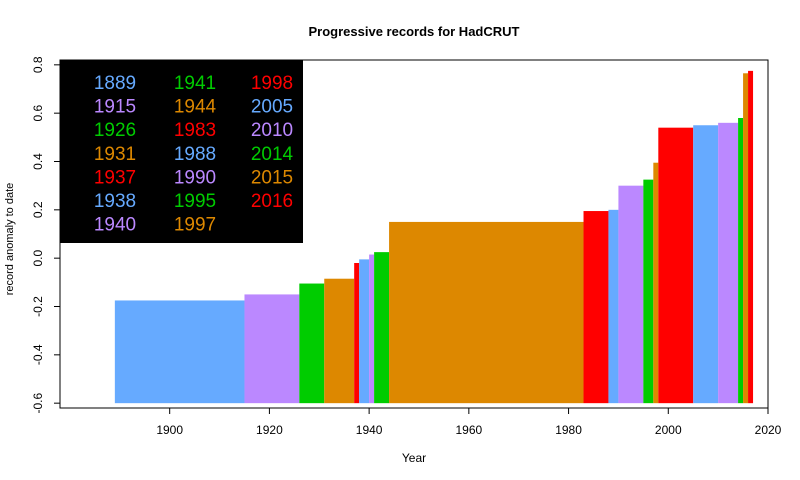 This screenshot has width=800, height=480. What do you see at coordinates (648, 291) in the screenshot?
I see `record-bar-1995` at bounding box center [648, 291].